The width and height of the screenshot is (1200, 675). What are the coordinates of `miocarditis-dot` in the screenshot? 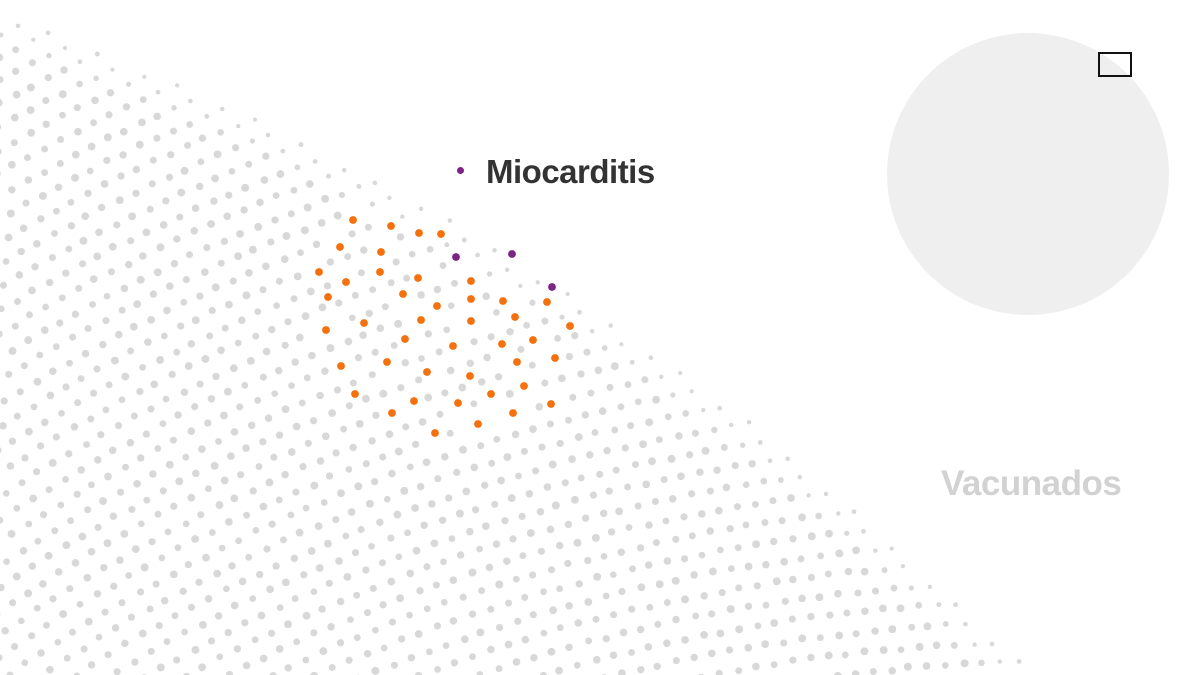 It's located at (552, 287).